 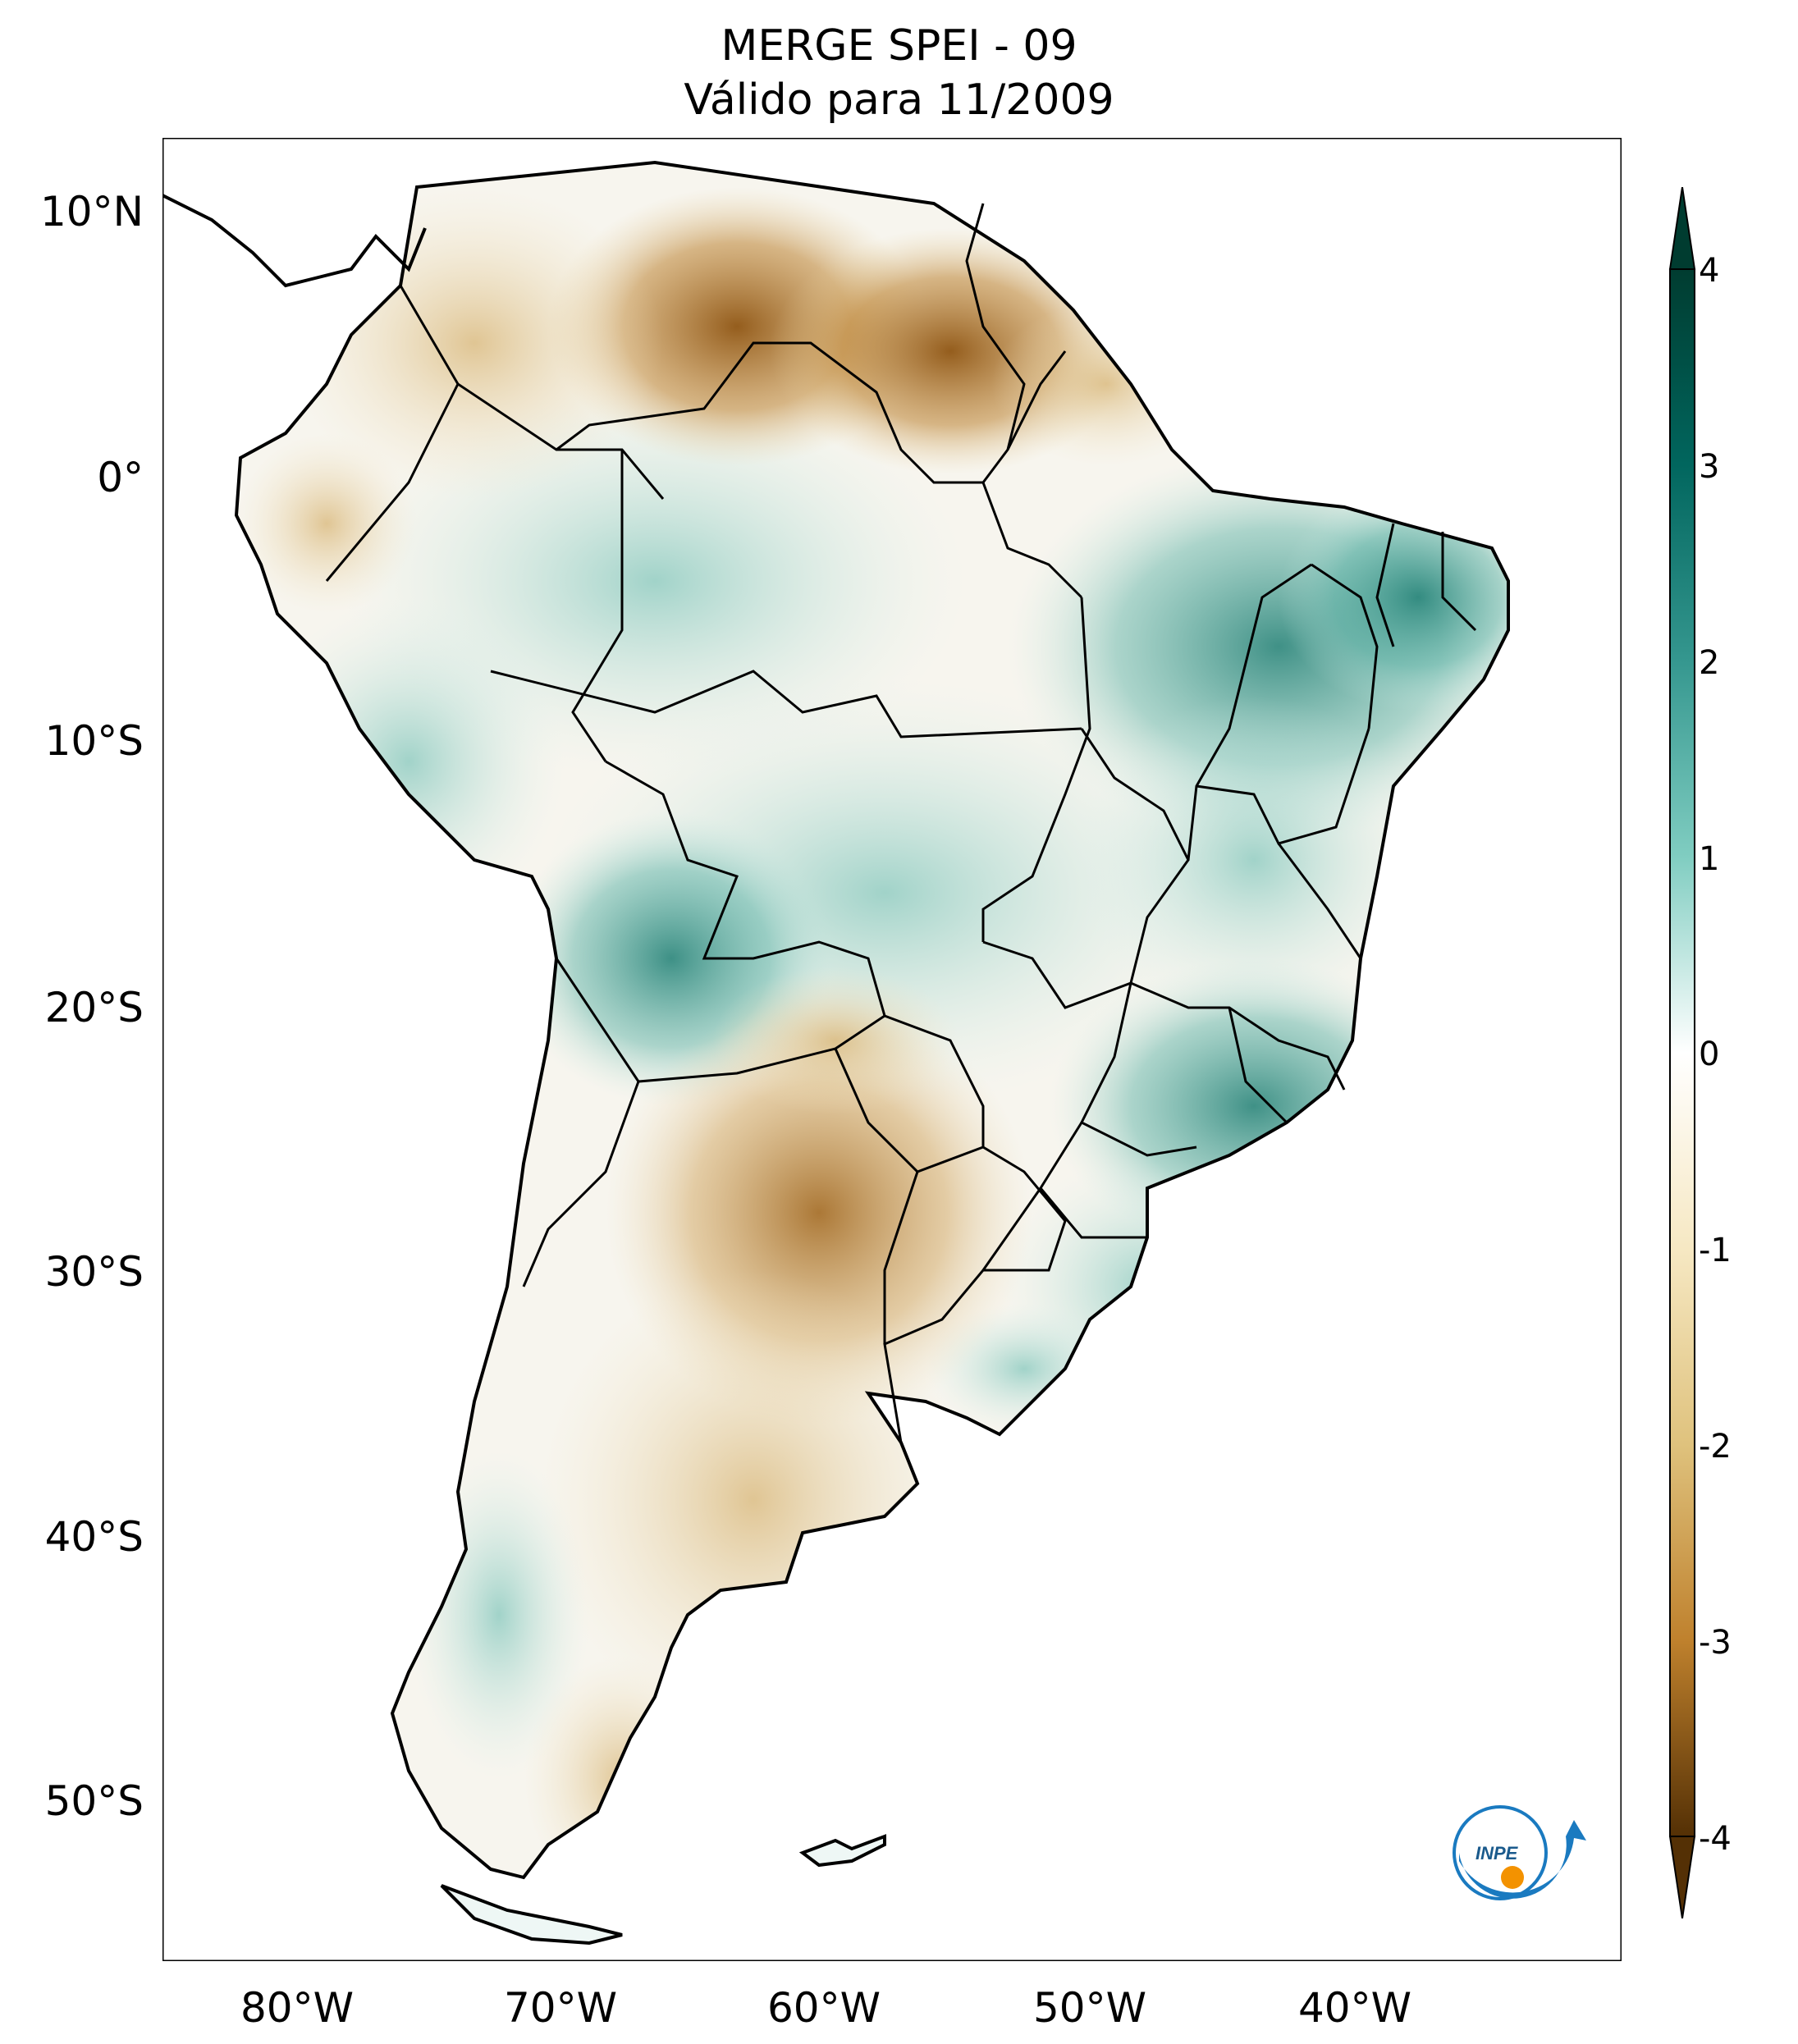 I want to click on colorbar-tick-neg1: -1, so click(x=1715, y=1250).